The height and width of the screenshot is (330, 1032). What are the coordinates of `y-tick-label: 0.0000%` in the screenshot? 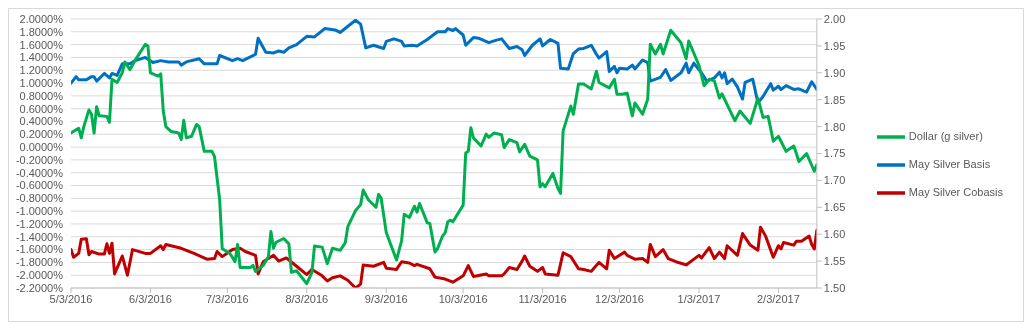 It's located at (41, 147).